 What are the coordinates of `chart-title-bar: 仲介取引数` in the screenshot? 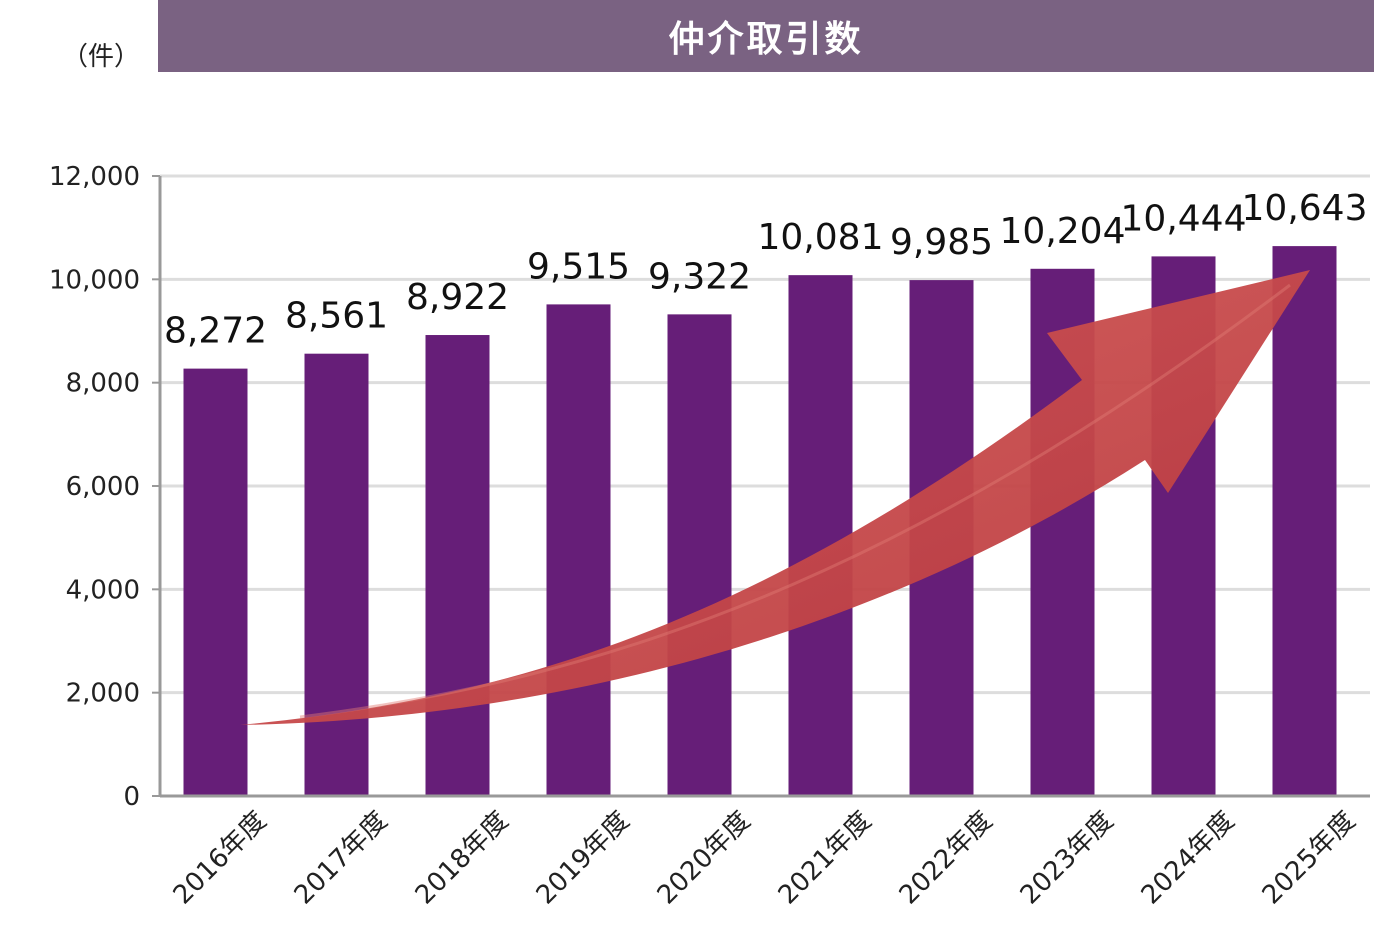 It's located at (766, 36).